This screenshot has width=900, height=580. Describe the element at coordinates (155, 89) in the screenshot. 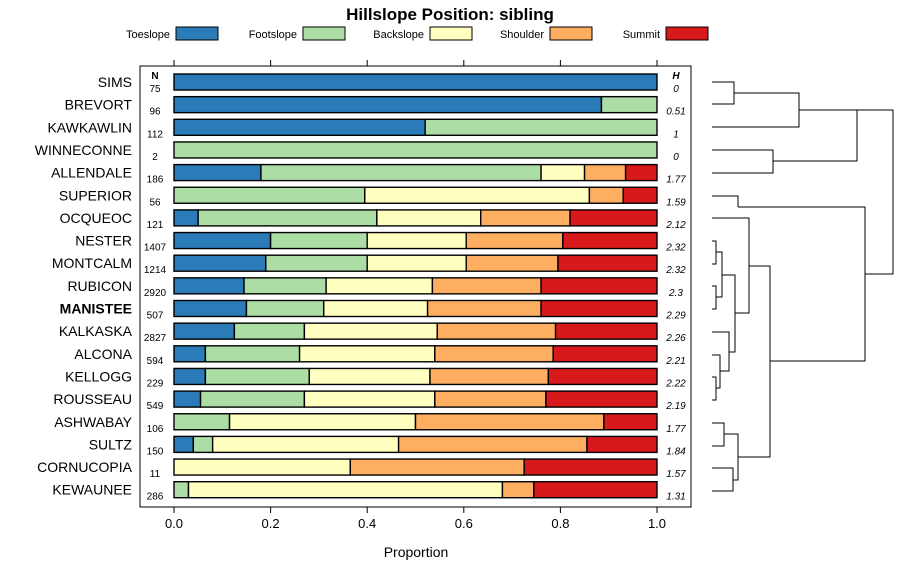

I see `n-value: 75` at that location.